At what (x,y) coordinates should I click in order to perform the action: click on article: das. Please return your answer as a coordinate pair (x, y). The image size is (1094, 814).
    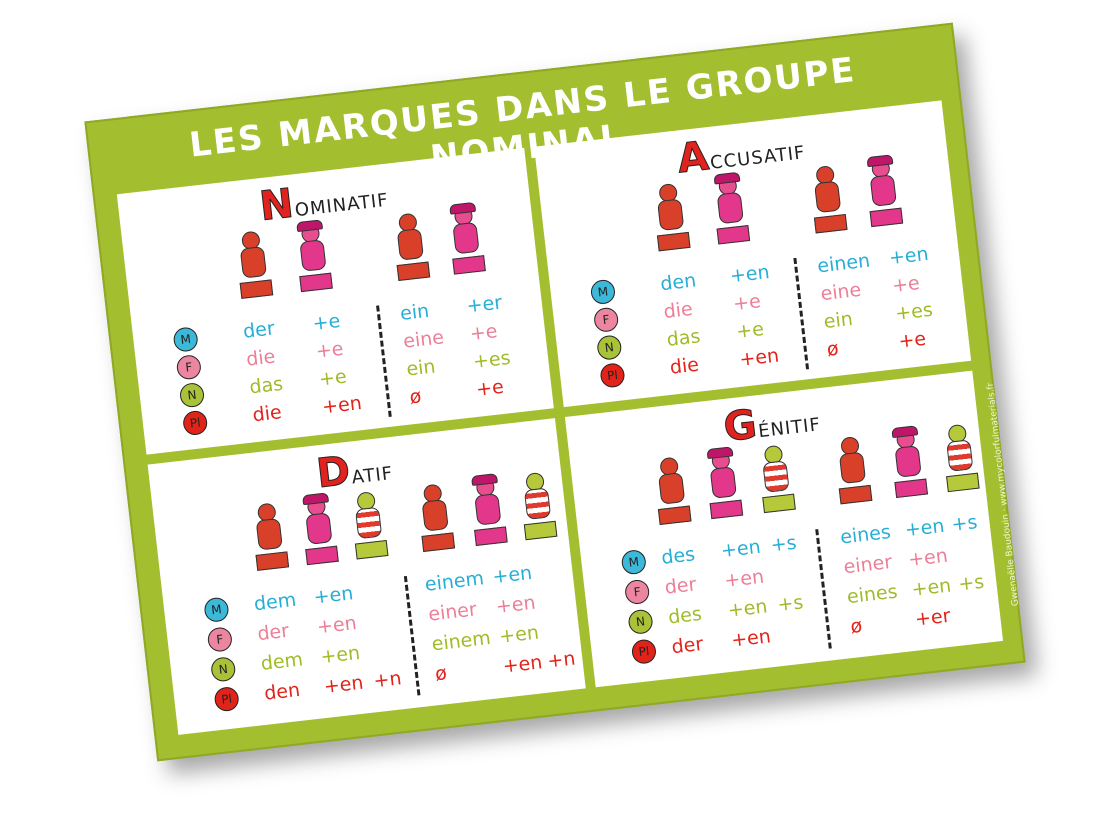
    Looking at the image, I should click on (683, 338).